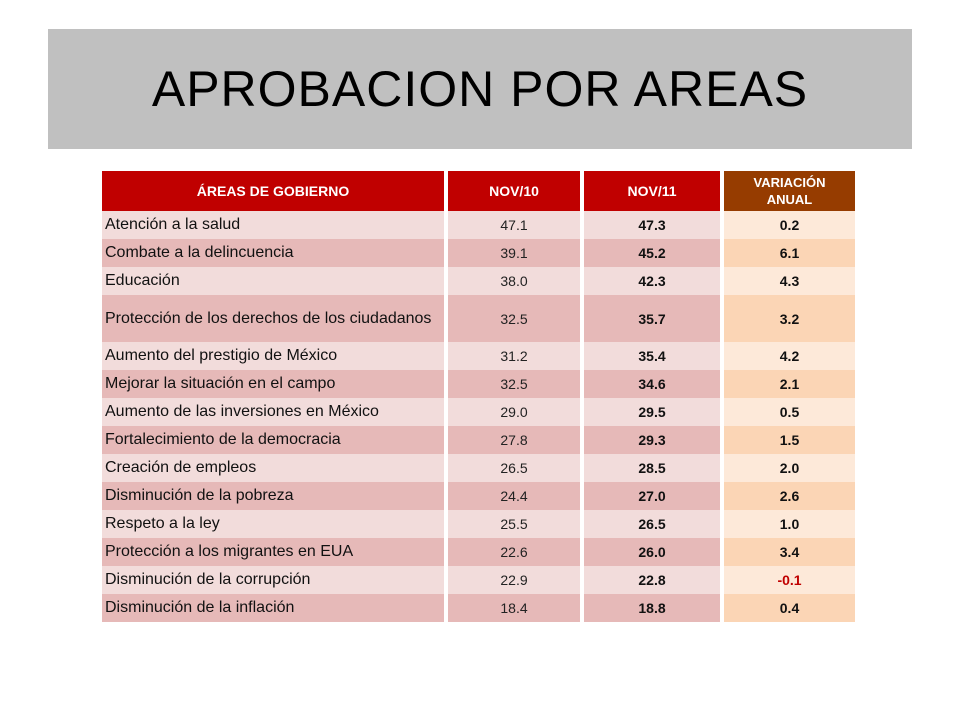 The height and width of the screenshot is (720, 960). Describe the element at coordinates (273, 281) in the screenshot. I see `area-cell: Educación` at that location.